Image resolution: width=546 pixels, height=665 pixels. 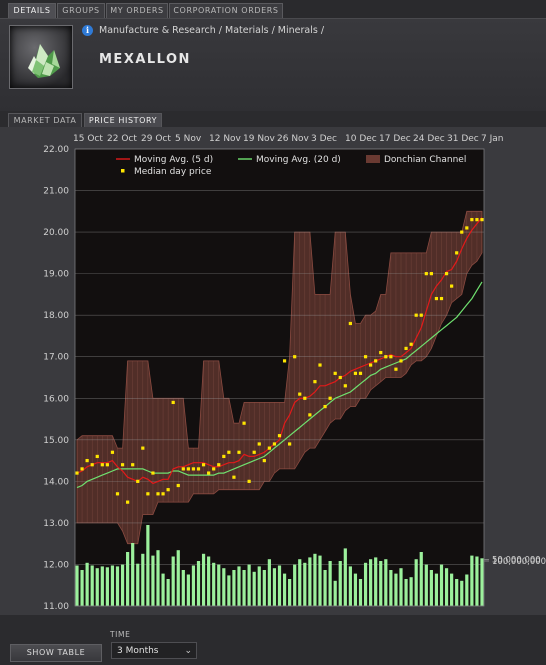 I want to click on show-table-button: SHOW TABLE, so click(x=56, y=653).